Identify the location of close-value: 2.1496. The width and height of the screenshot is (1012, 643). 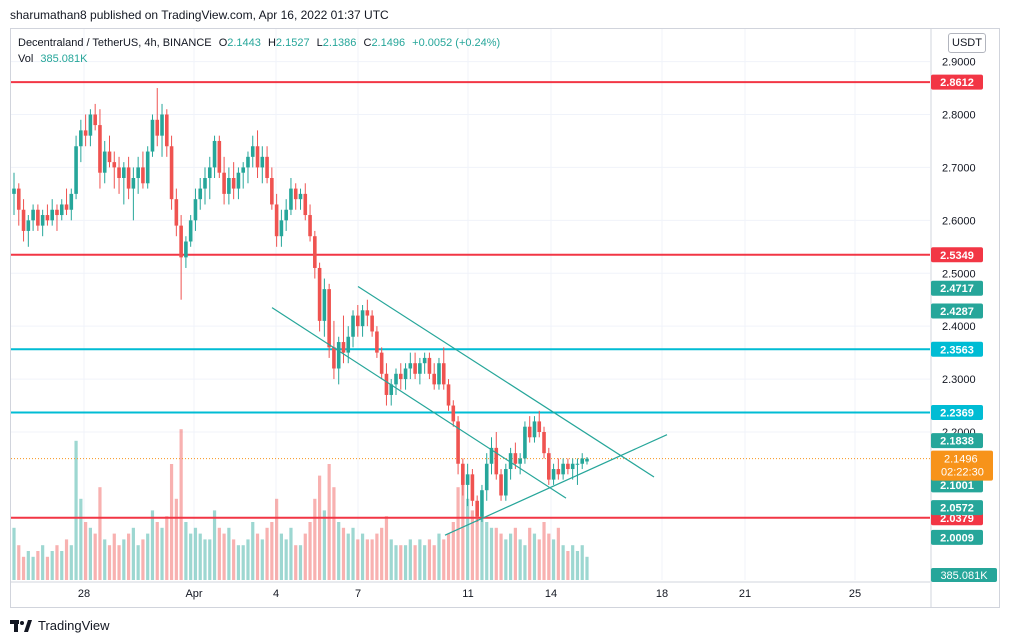
(388, 43).